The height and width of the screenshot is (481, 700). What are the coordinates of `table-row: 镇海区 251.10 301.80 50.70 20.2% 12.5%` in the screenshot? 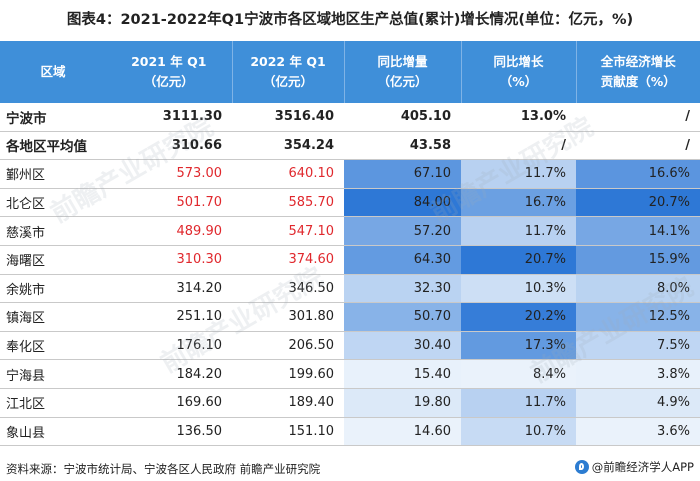 It's located at (350, 317).